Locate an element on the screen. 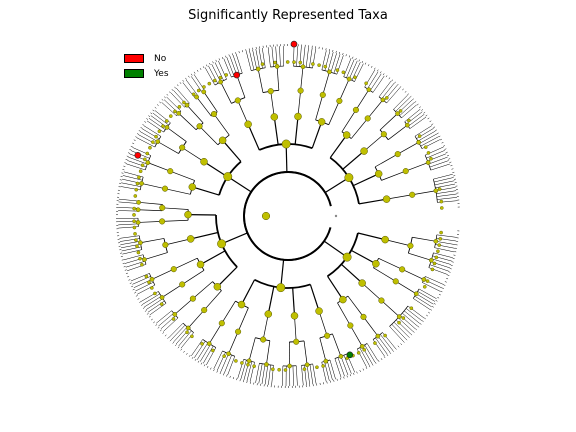 The image size is (576, 432). significant-node-yes is located at coordinates (350, 355).